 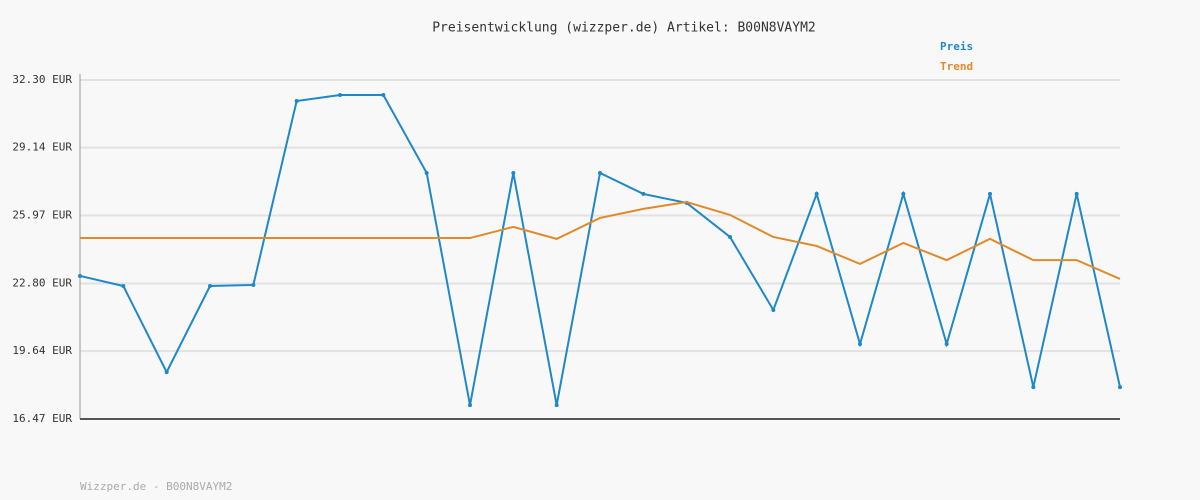 What do you see at coordinates (42, 350) in the screenshot?
I see `y-tick-label: 19.64 EUR` at bounding box center [42, 350].